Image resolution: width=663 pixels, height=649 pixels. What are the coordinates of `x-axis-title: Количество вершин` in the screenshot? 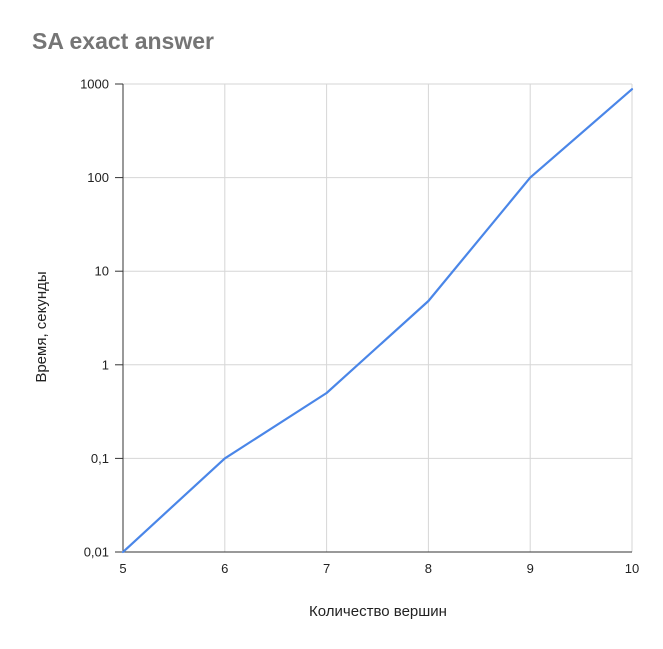 It's located at (378, 611).